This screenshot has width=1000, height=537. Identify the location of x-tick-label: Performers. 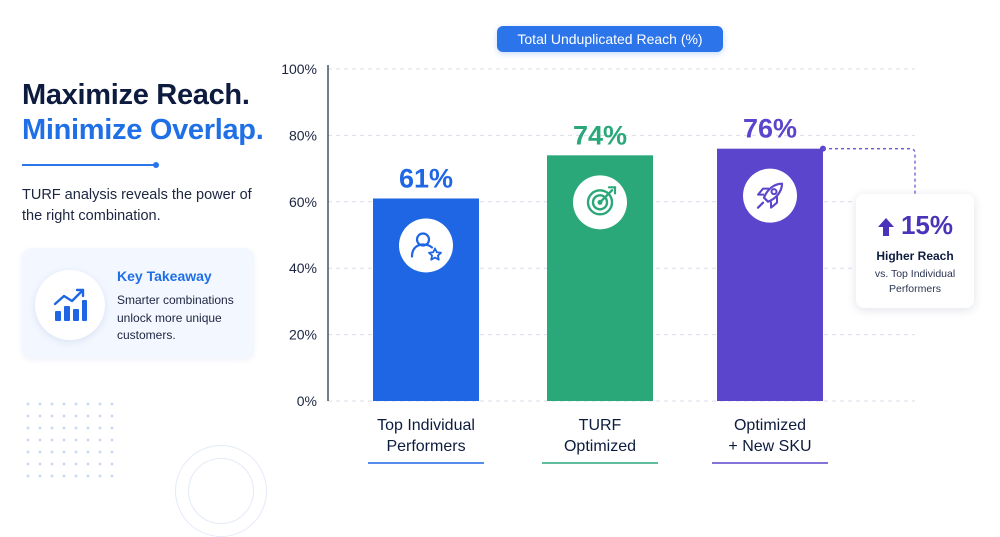
(425, 446).